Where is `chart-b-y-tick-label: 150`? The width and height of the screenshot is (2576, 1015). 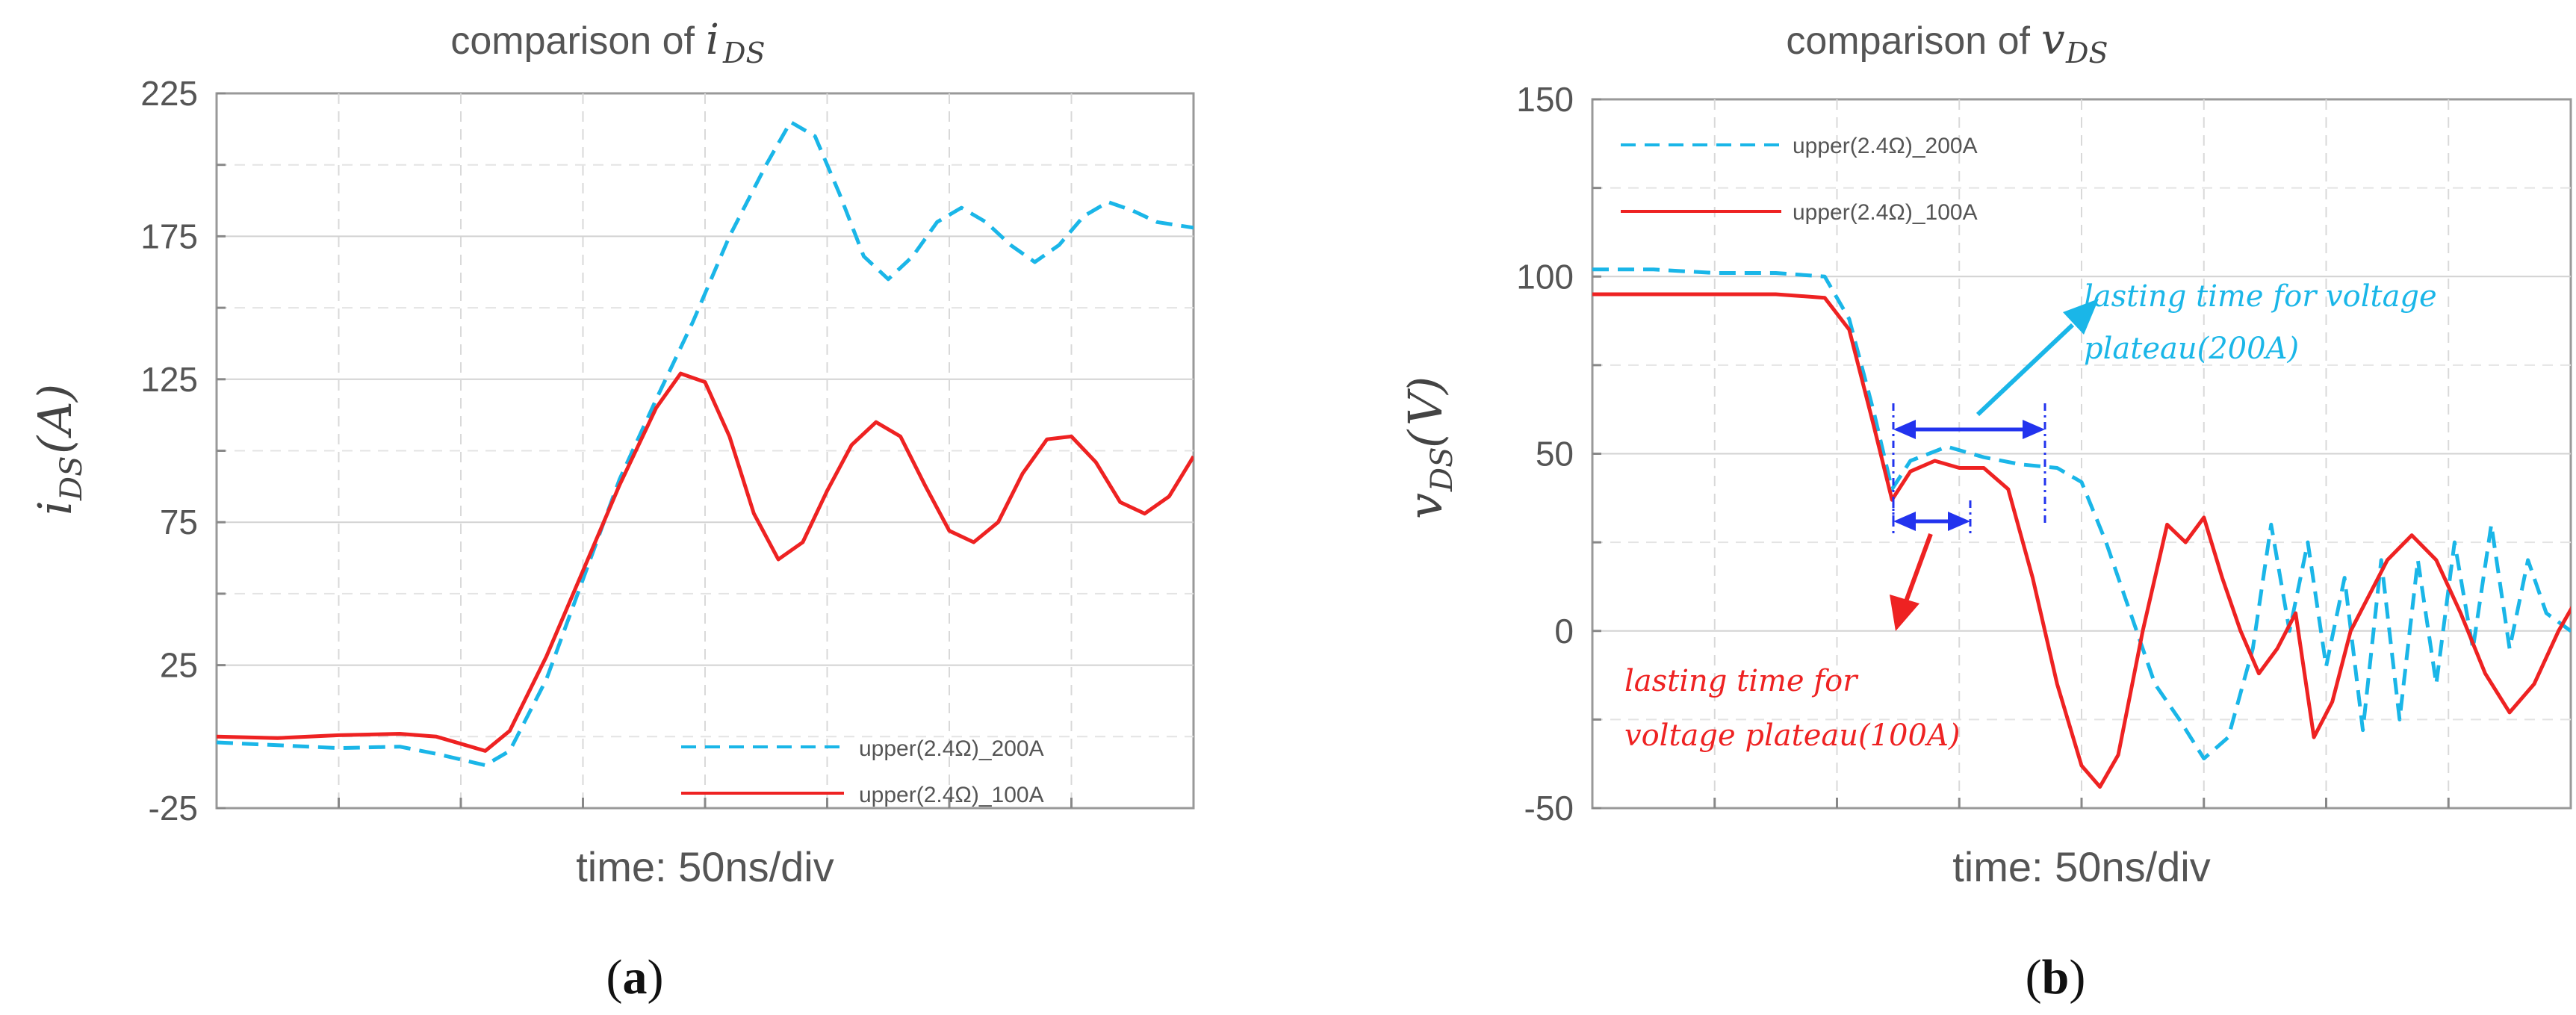
chart-b-y-tick-label: 150 is located at coordinates (1545, 99).